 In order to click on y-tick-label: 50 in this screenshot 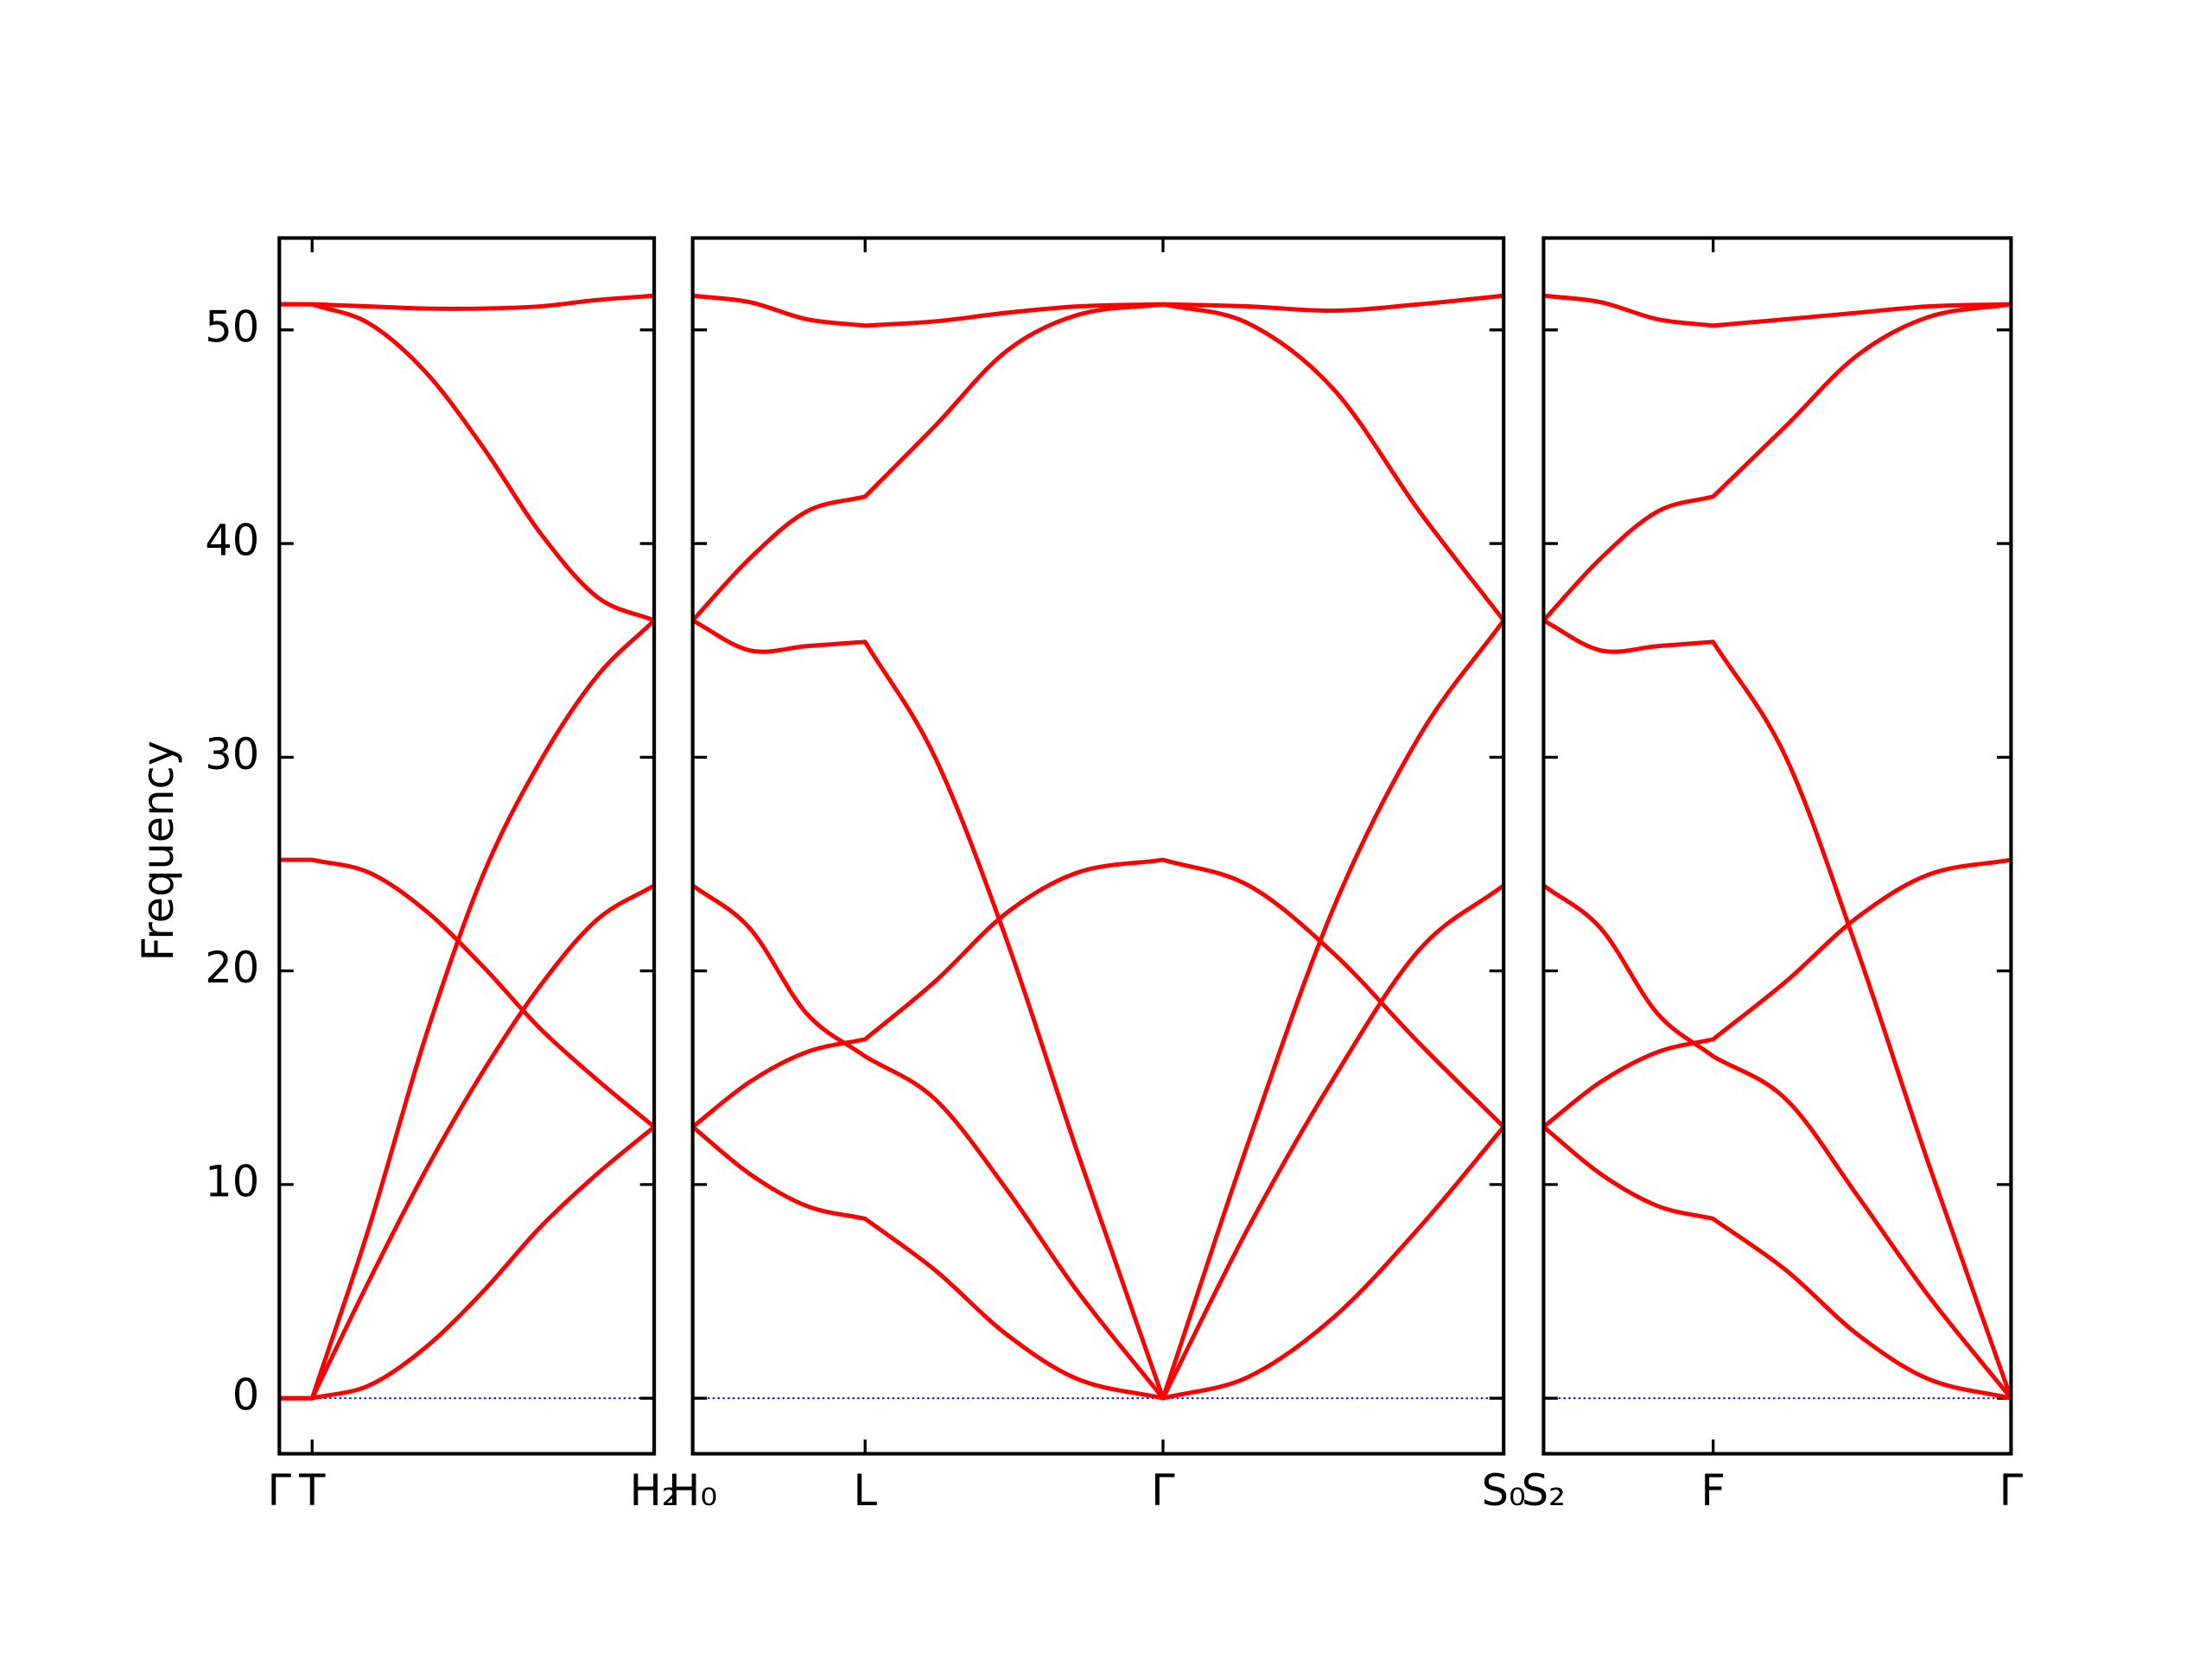, I will do `click(232, 327)`.